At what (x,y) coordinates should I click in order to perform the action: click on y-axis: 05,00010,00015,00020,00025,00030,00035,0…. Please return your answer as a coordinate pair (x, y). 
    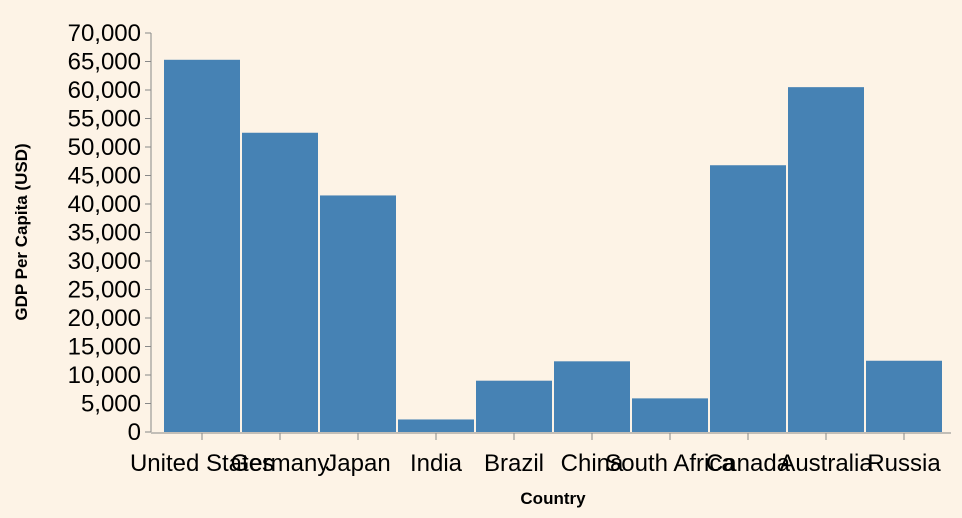
    Looking at the image, I should click on (110, 233).